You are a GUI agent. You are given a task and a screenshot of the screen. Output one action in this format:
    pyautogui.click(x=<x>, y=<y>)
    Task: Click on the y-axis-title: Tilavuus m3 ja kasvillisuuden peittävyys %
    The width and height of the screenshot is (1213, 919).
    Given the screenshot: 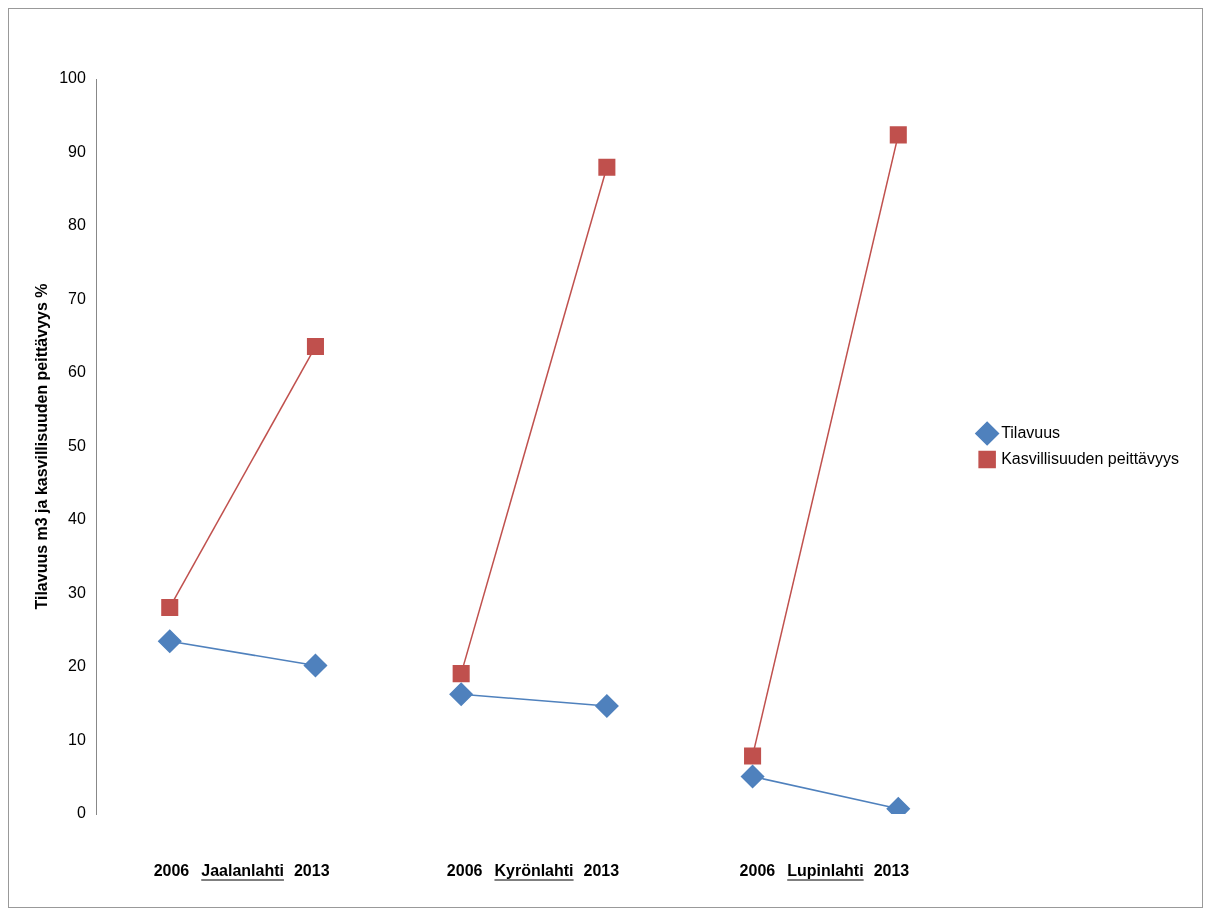 What is the action you would take?
    pyautogui.click(x=42, y=446)
    